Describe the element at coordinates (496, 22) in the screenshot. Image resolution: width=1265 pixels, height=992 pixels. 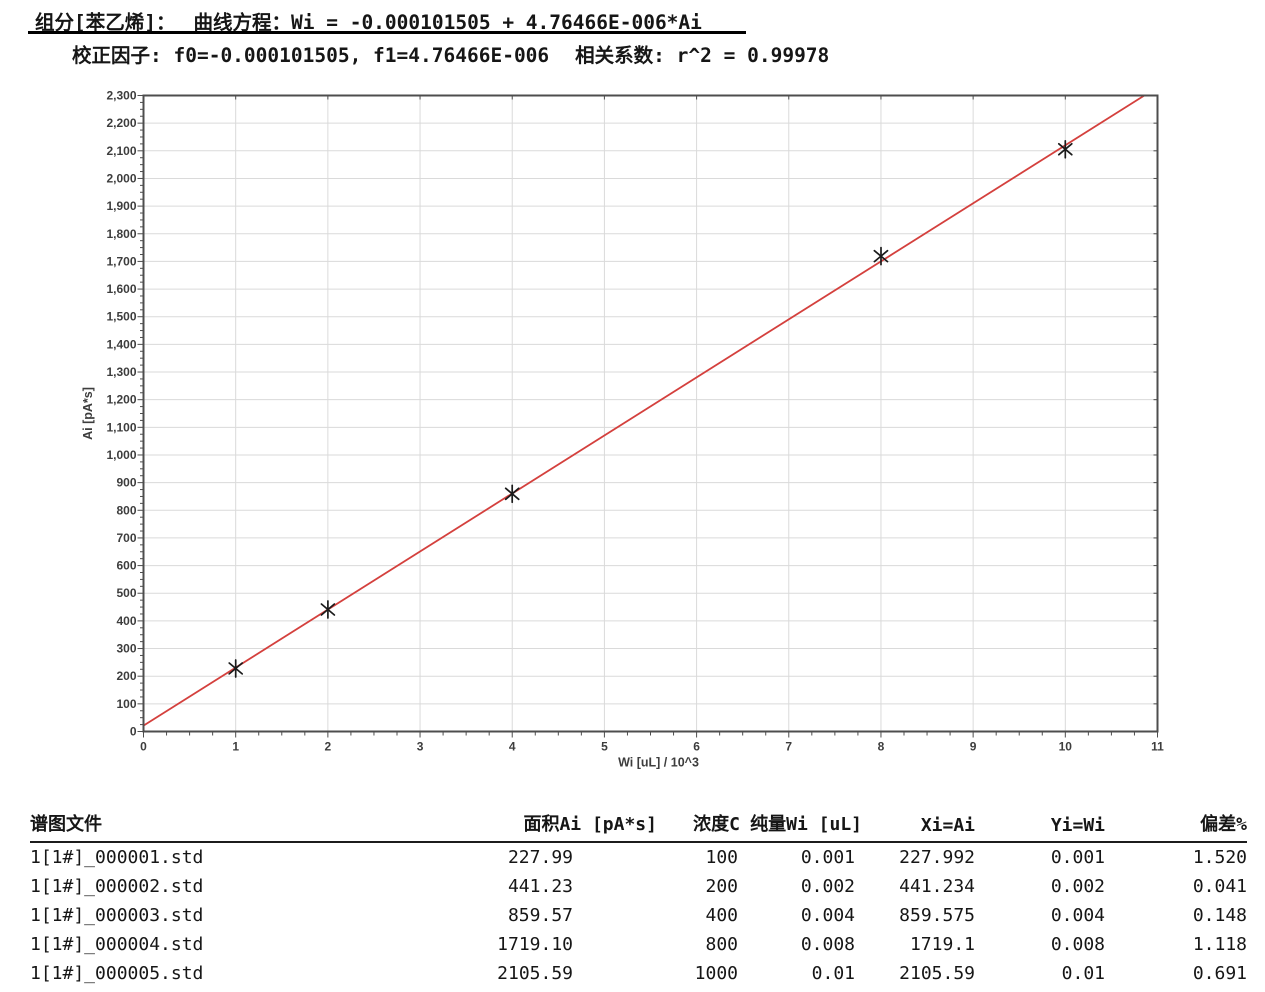
I see `equation-text: Wi = -0.000101505 + 4.76466E-006*Ai` at that location.